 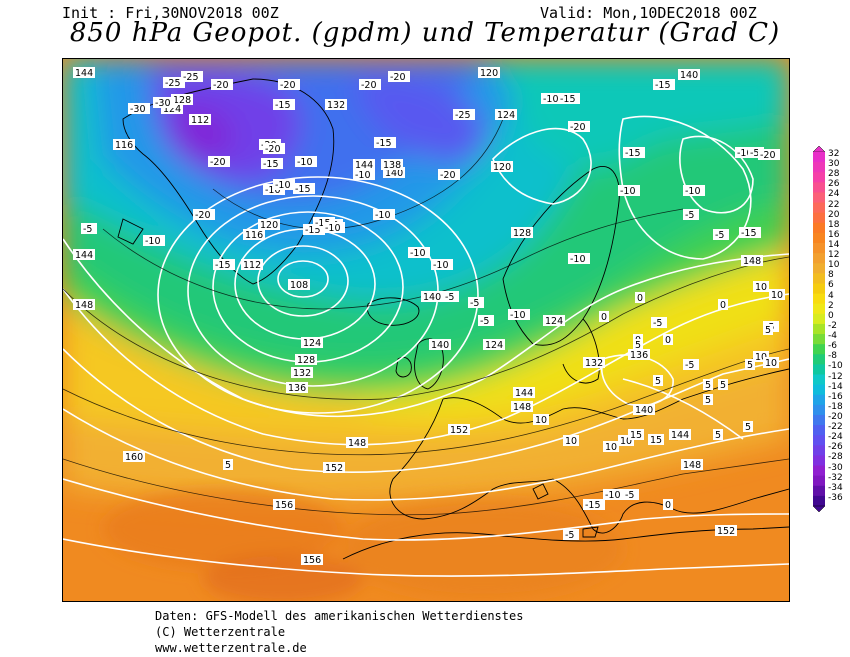 What do you see at coordinates (835, 467) in the screenshot?
I see `colorbar-label: -30` at bounding box center [835, 467].